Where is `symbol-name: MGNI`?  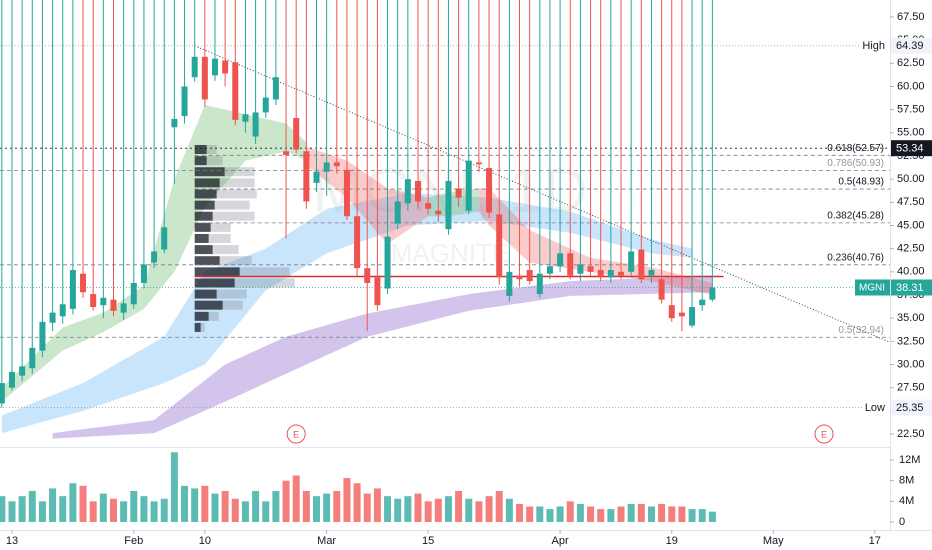 symbol-name: MGNI is located at coordinates (872, 288).